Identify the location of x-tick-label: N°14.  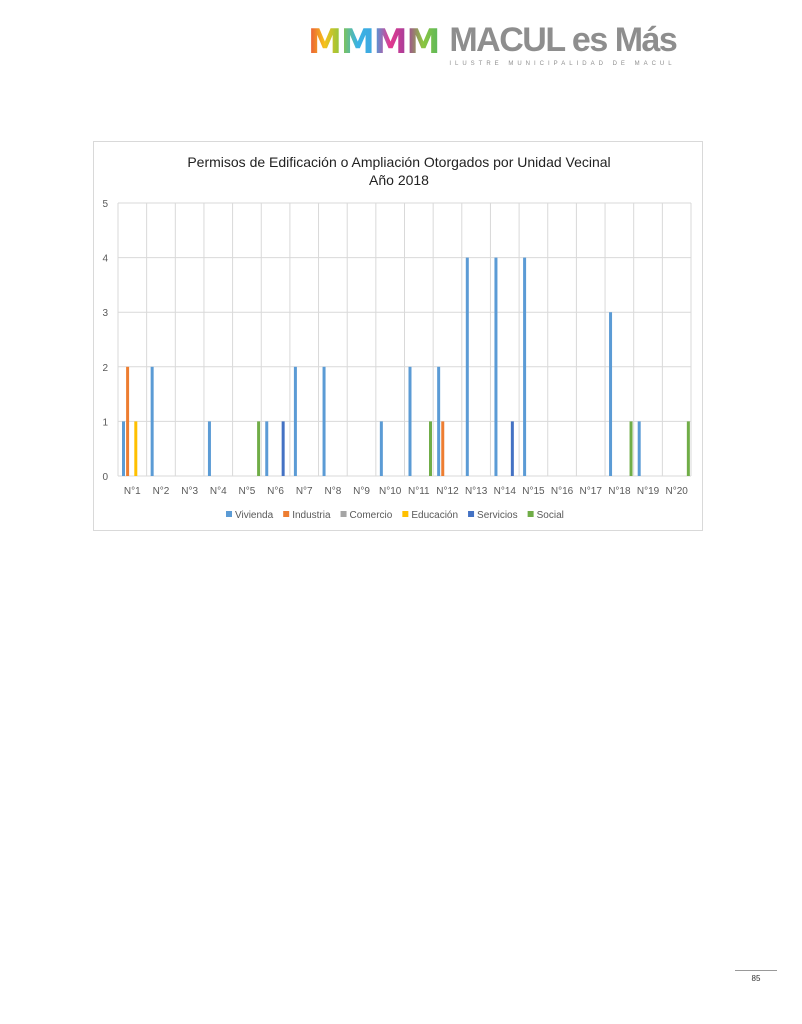
(505, 491).